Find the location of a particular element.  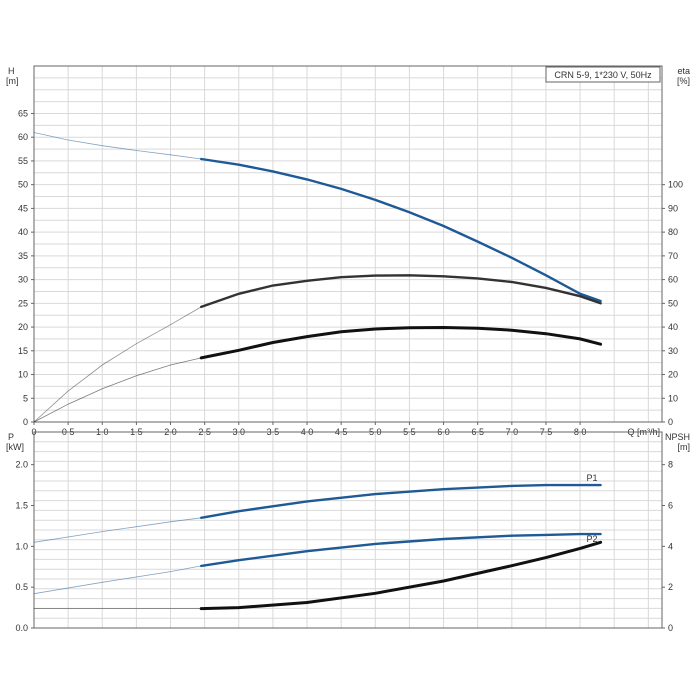

y-right-tick-label: 60 is located at coordinates (673, 280).